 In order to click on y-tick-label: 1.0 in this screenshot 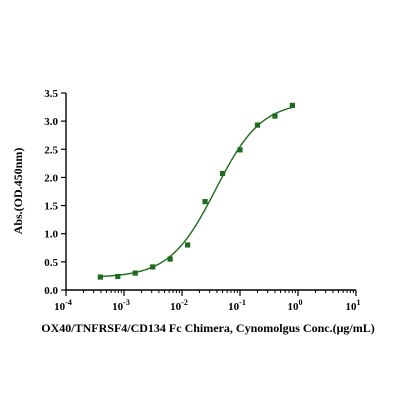, I will do `click(51, 235)`.